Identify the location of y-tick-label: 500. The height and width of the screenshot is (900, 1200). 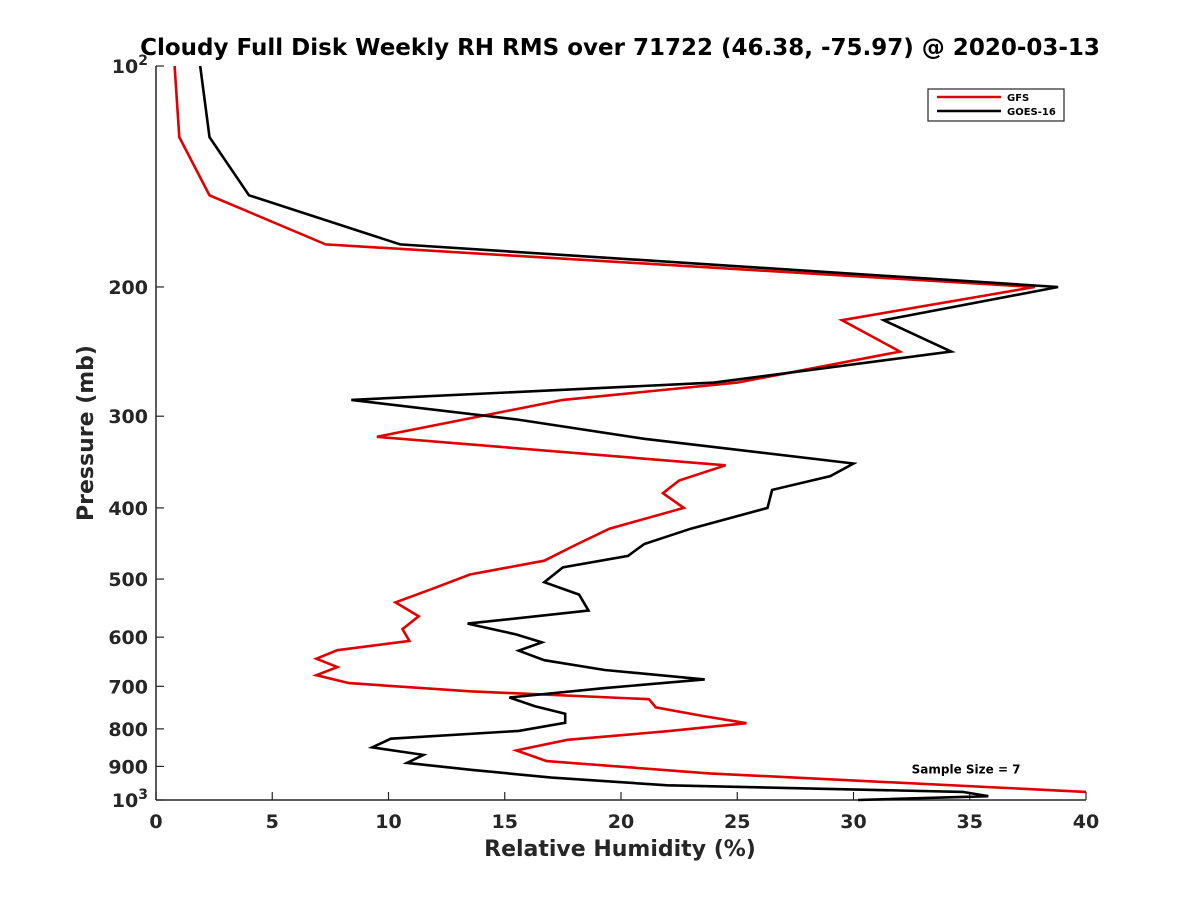
(128, 580).